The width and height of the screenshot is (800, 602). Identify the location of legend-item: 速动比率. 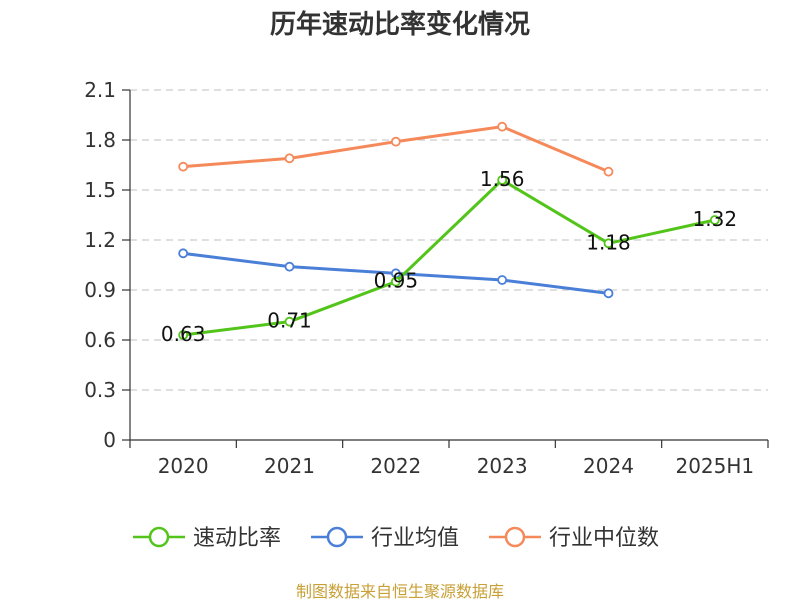
(207, 538).